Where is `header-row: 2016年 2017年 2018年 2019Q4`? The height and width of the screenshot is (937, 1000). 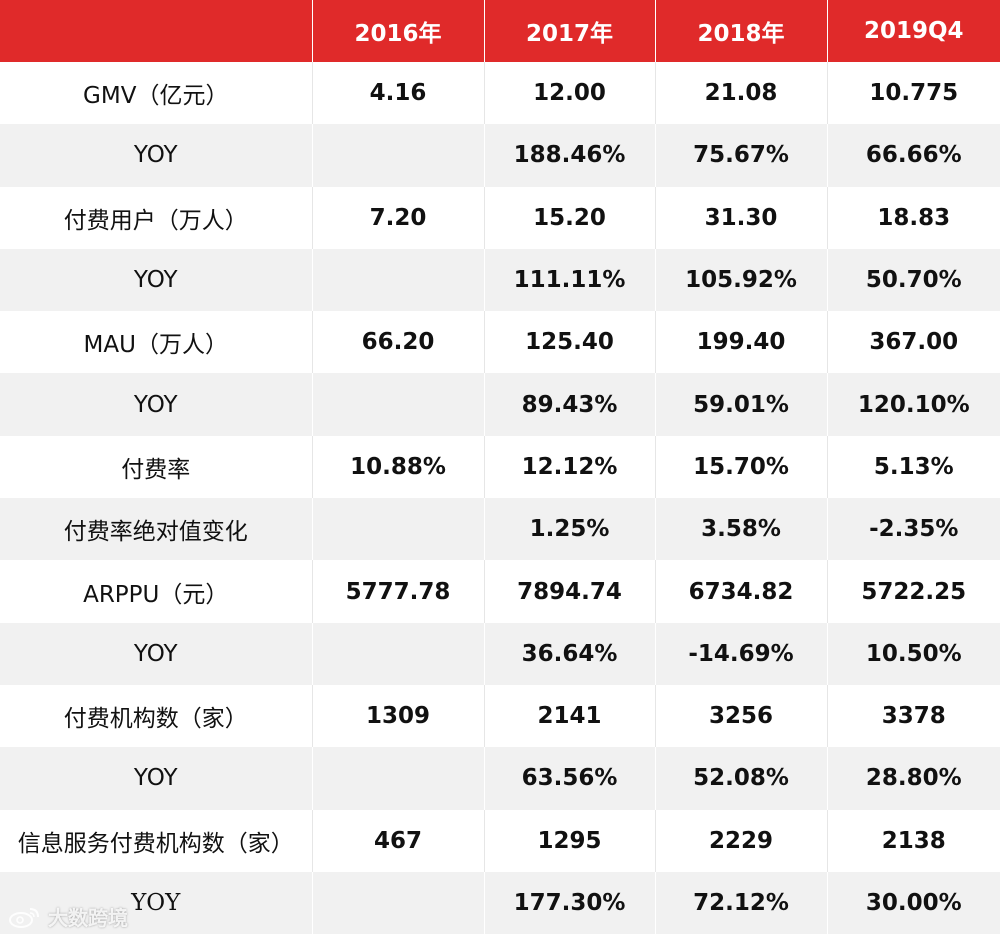
header-row: 2016年 2017年 2018年 2019Q4 is located at coordinates (500, 31).